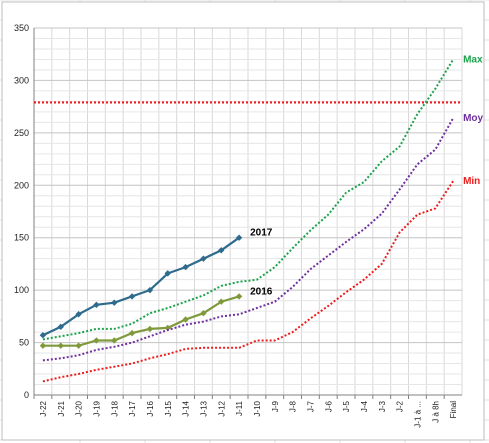  What do you see at coordinates (26, 395) in the screenshot?
I see `y-tick-label: 0` at bounding box center [26, 395].